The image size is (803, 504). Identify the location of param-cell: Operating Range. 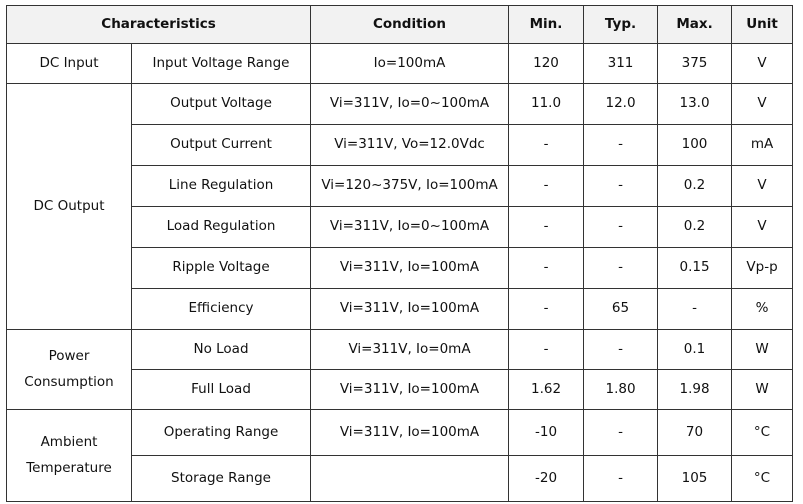
(221, 432).